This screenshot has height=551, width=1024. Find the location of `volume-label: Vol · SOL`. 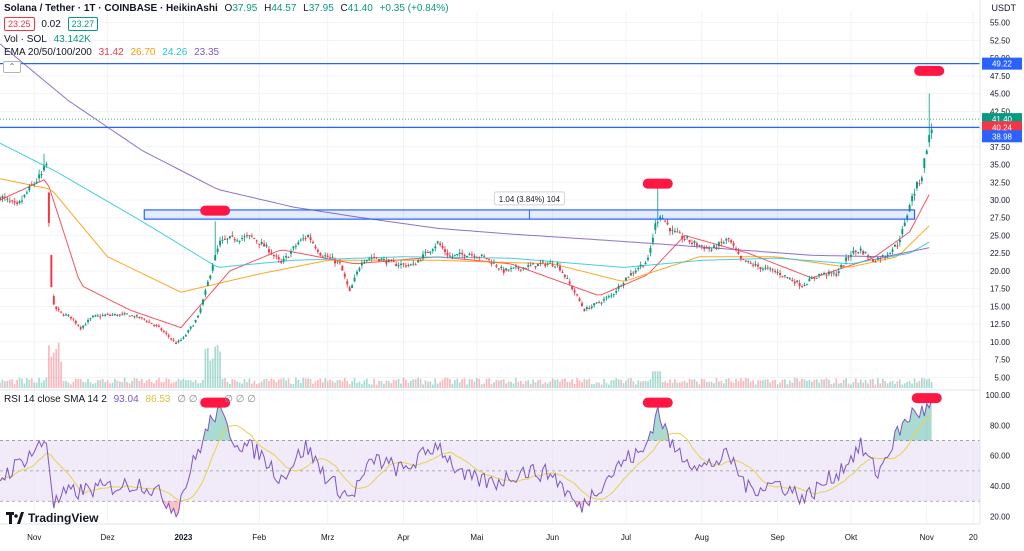

volume-label: Vol · SOL is located at coordinates (25, 39).